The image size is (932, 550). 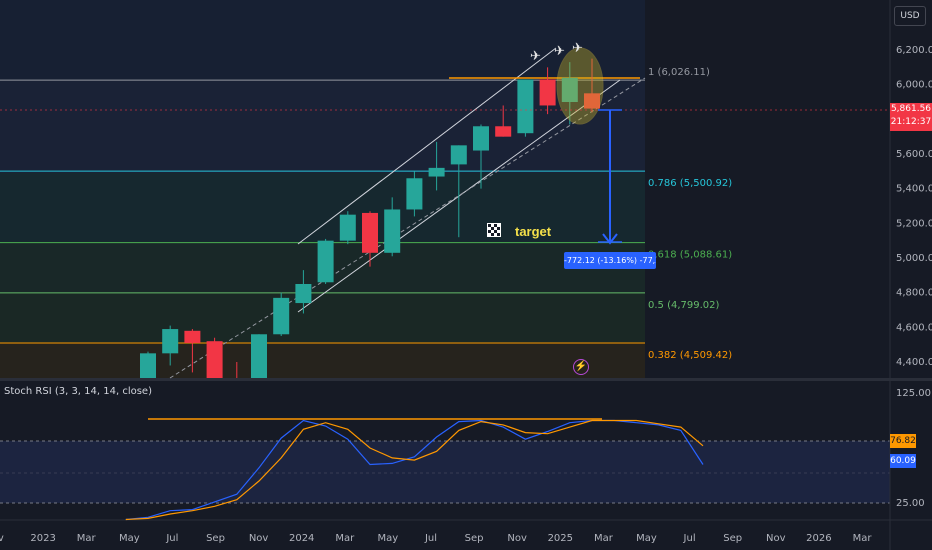 I want to click on stoch-title-text: Stoch RSI (3, 3, 14, 14, close), so click(x=78, y=391).